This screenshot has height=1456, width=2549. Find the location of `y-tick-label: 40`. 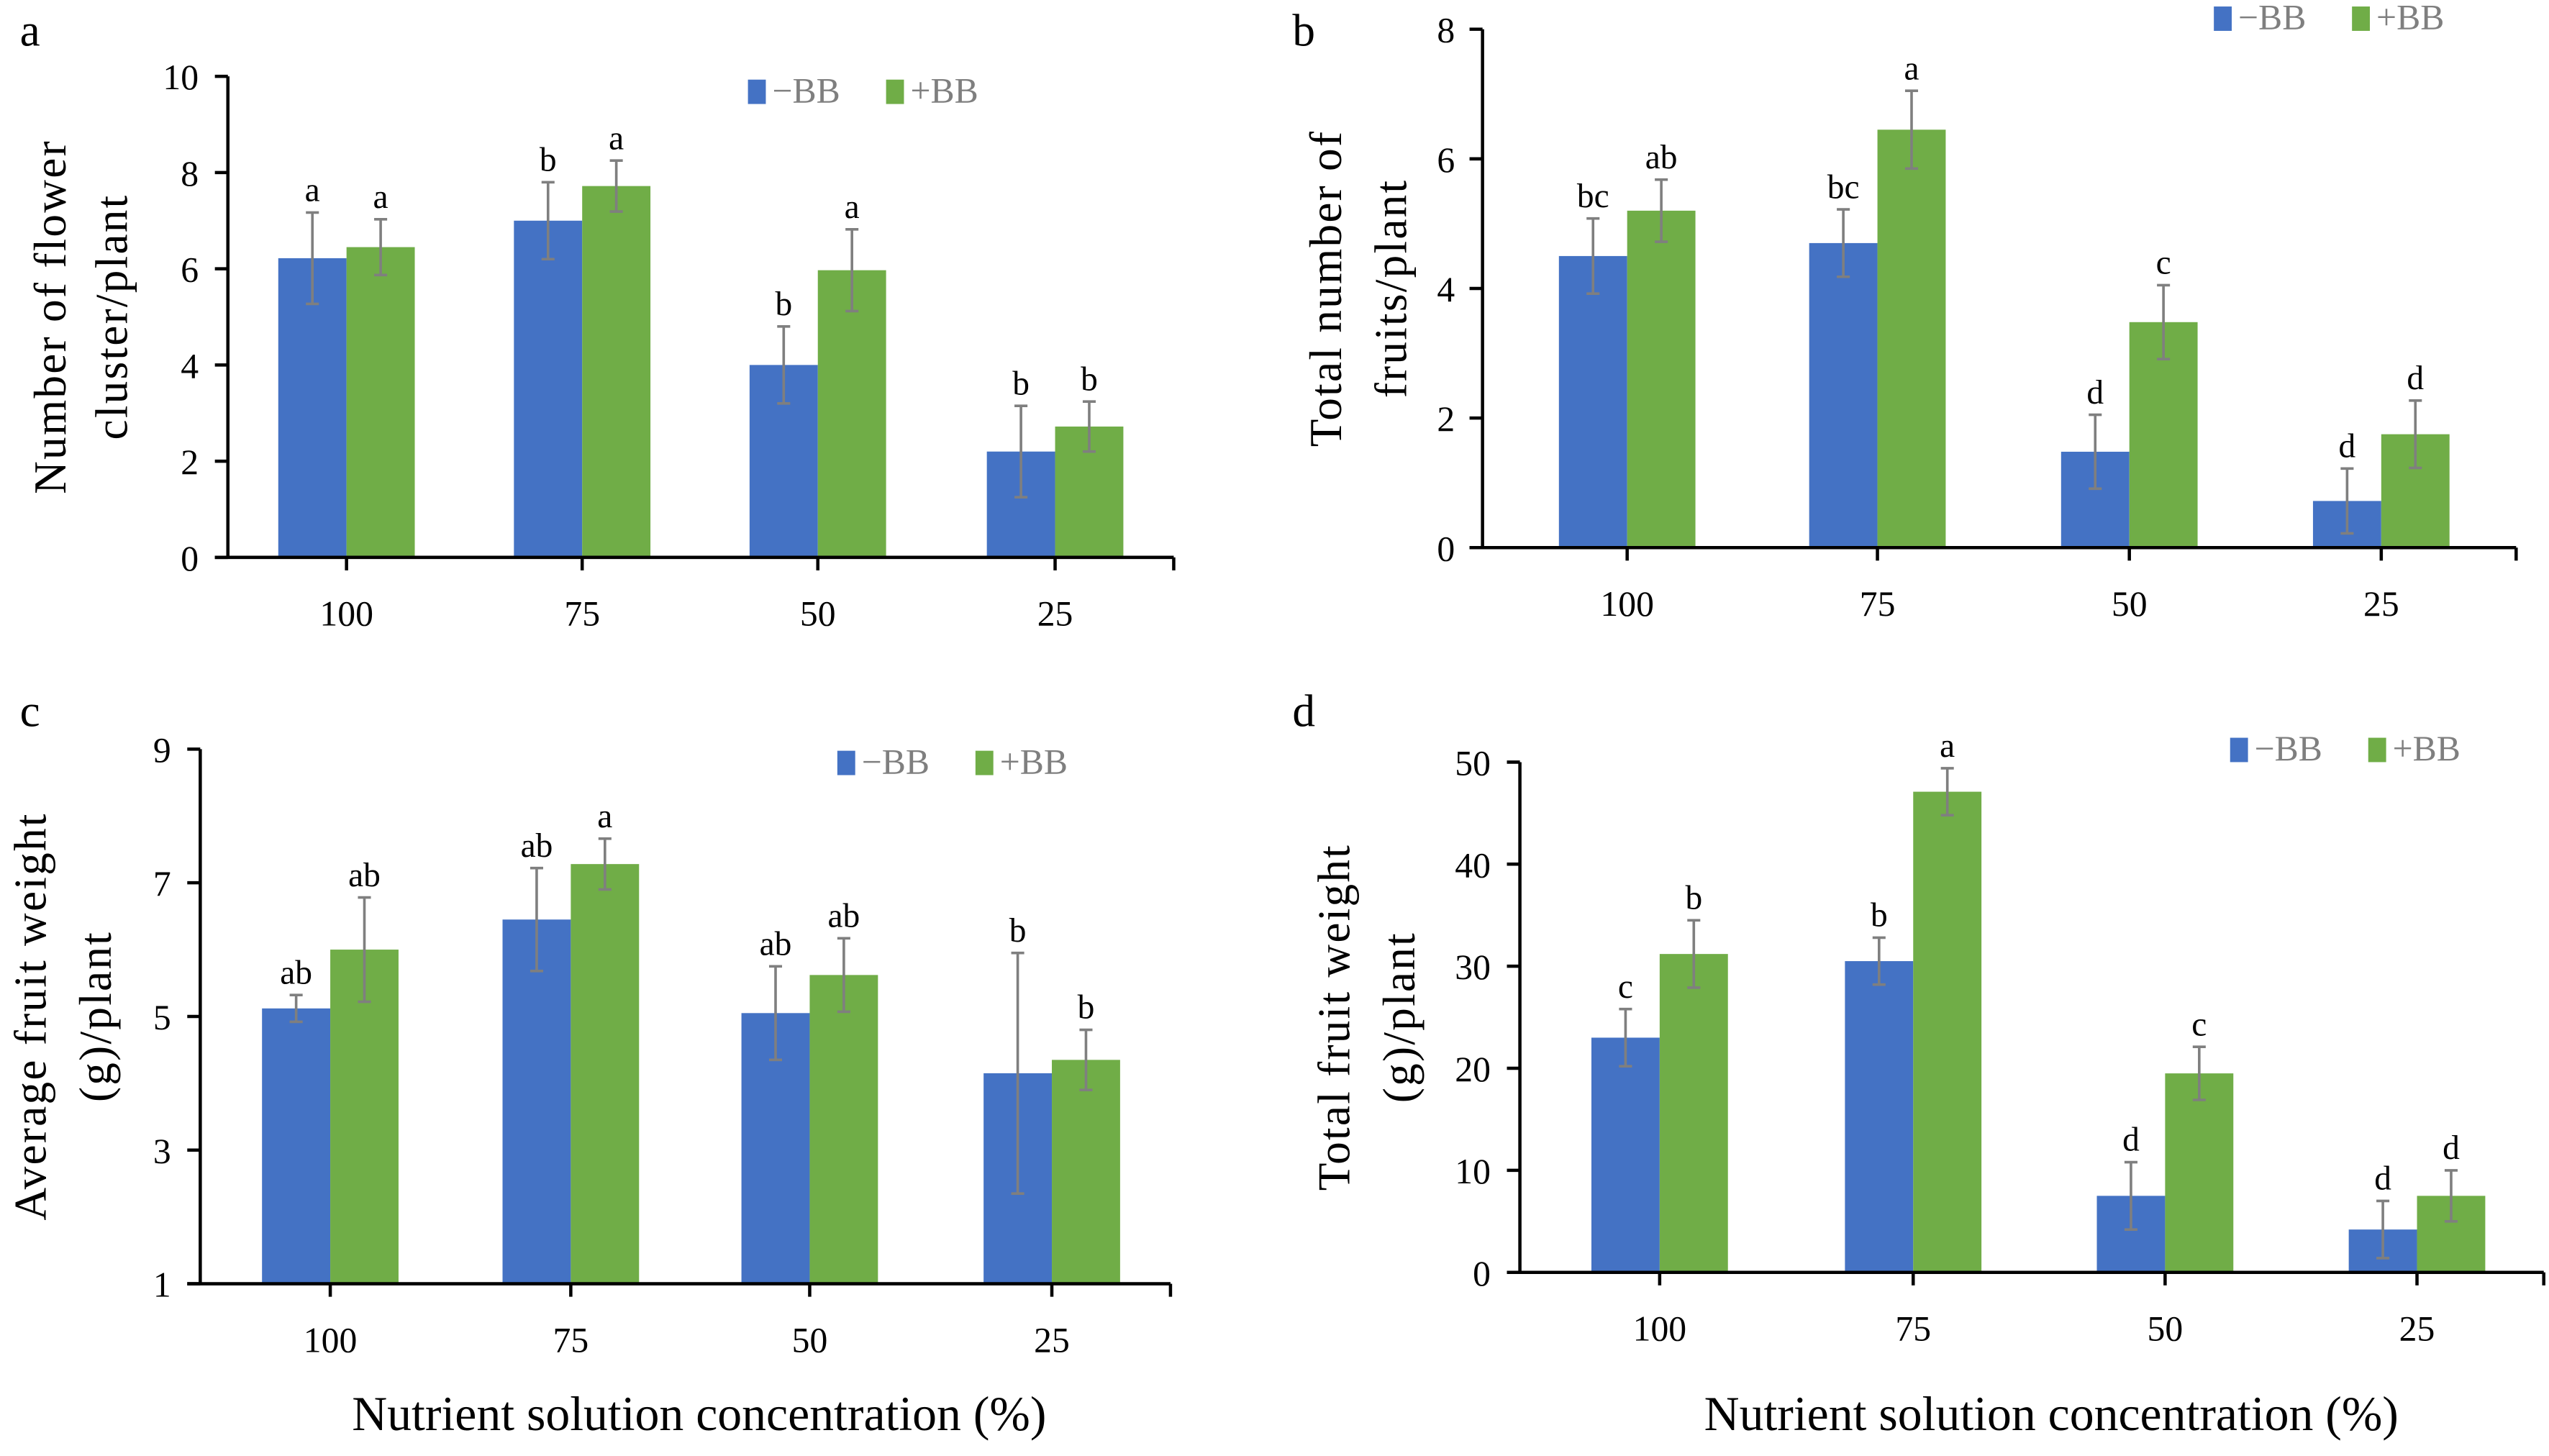

y-tick-label: 40 is located at coordinates (1473, 865).